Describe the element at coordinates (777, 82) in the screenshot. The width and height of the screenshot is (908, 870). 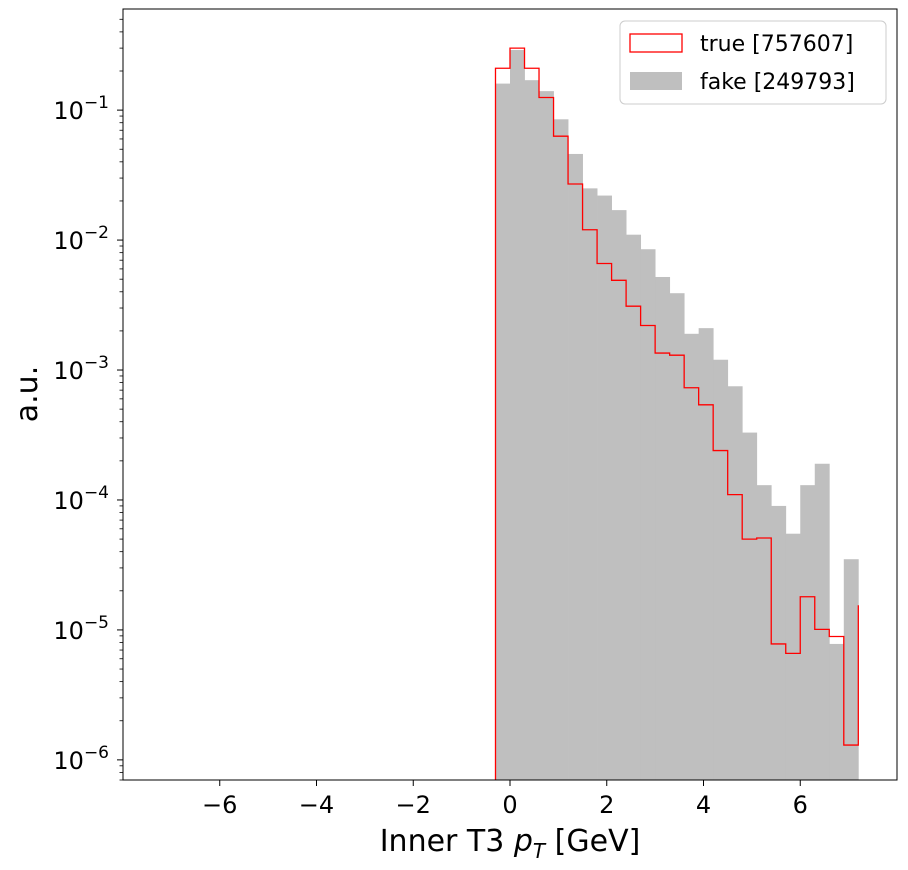
I see `legend-label-fake: fake [249793]` at that location.